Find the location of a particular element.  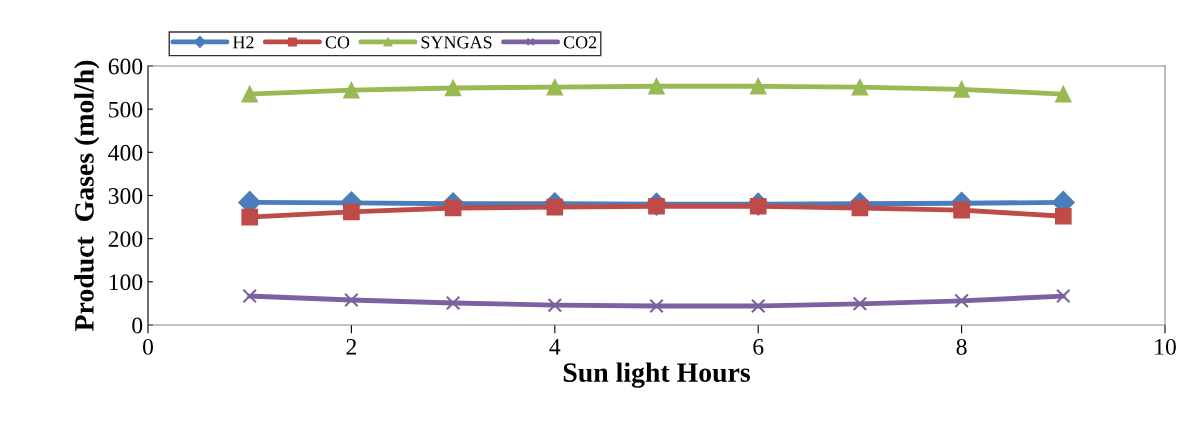

y-tick-label: 600 is located at coordinates (125, 66).